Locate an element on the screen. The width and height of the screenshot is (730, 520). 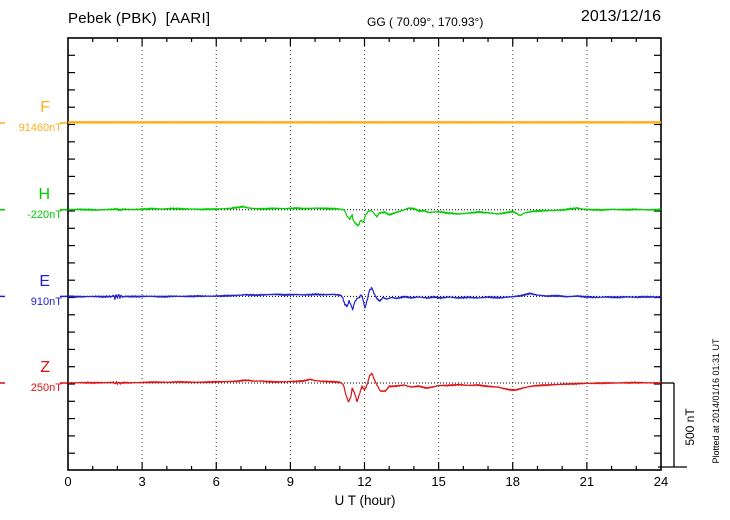
channel-letter-f: F is located at coordinates (45, 107).